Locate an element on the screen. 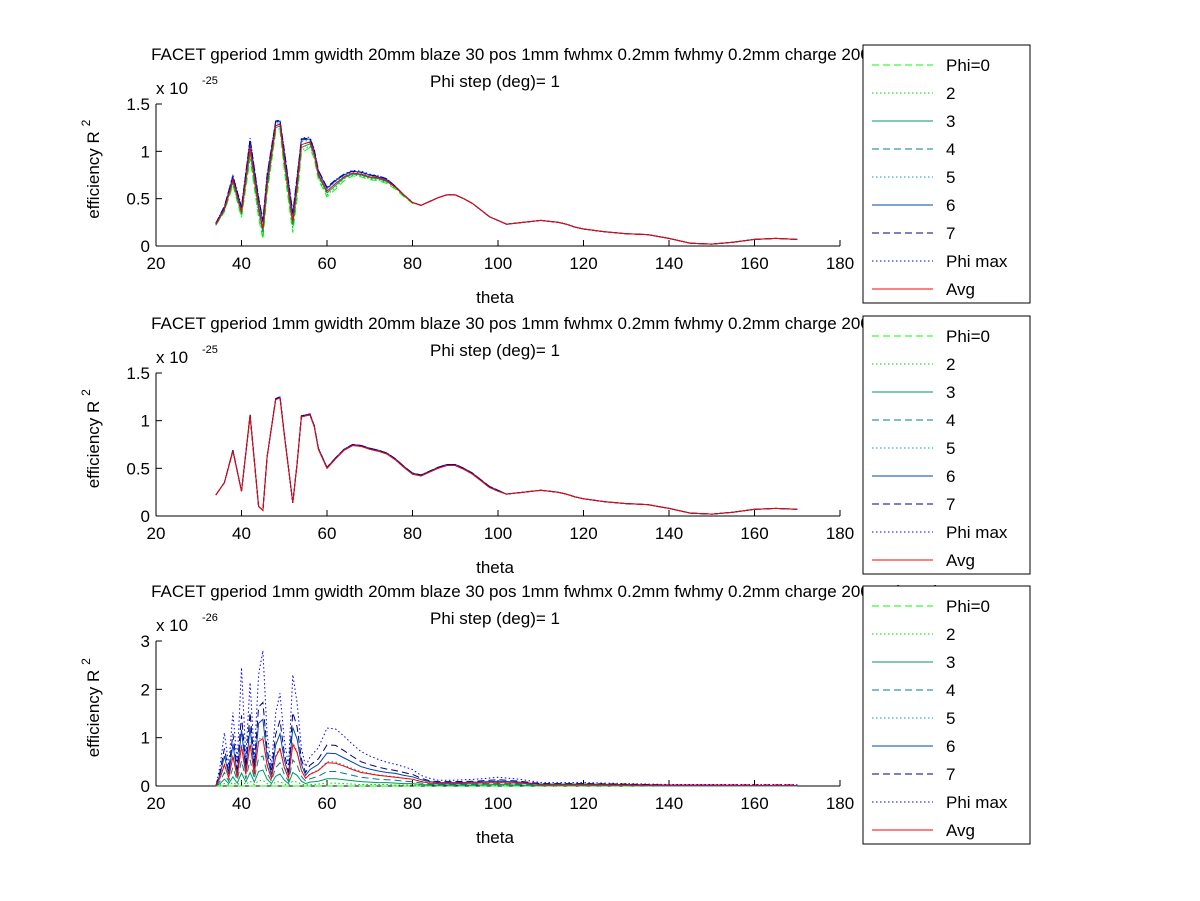  axis-exponent-sup: -25 is located at coordinates (210, 350).